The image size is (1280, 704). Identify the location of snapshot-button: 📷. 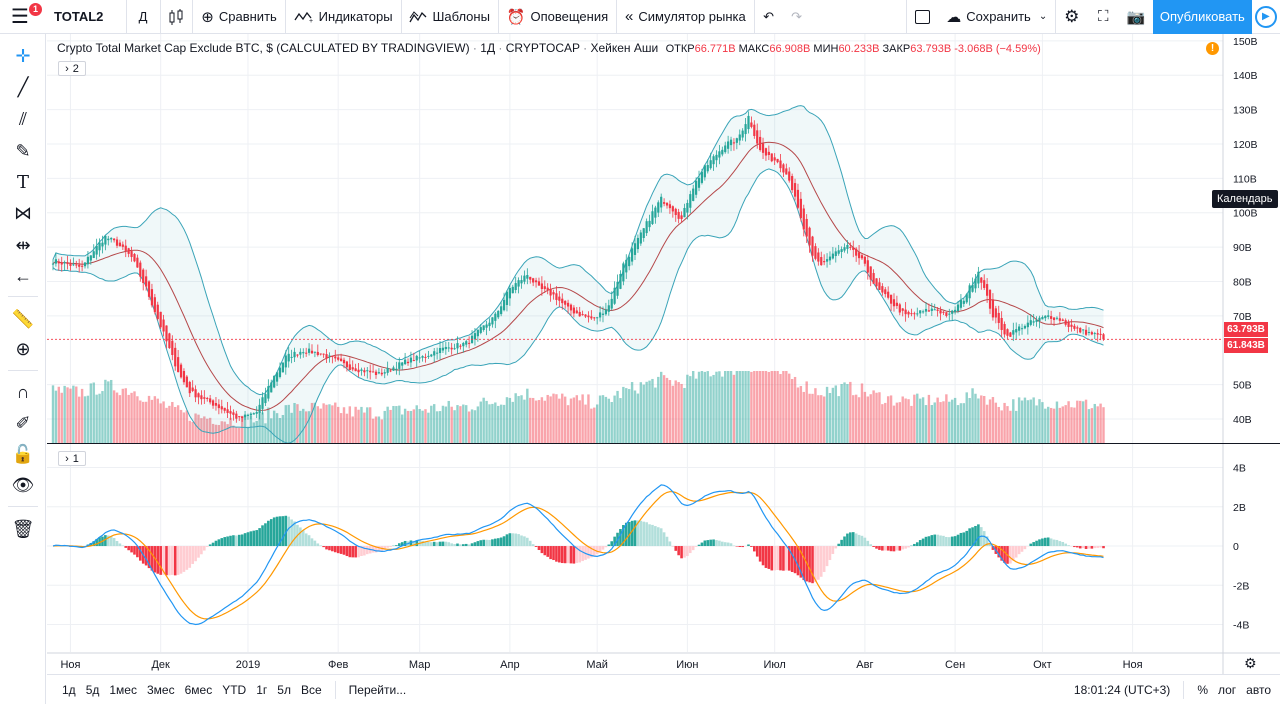
(1136, 17).